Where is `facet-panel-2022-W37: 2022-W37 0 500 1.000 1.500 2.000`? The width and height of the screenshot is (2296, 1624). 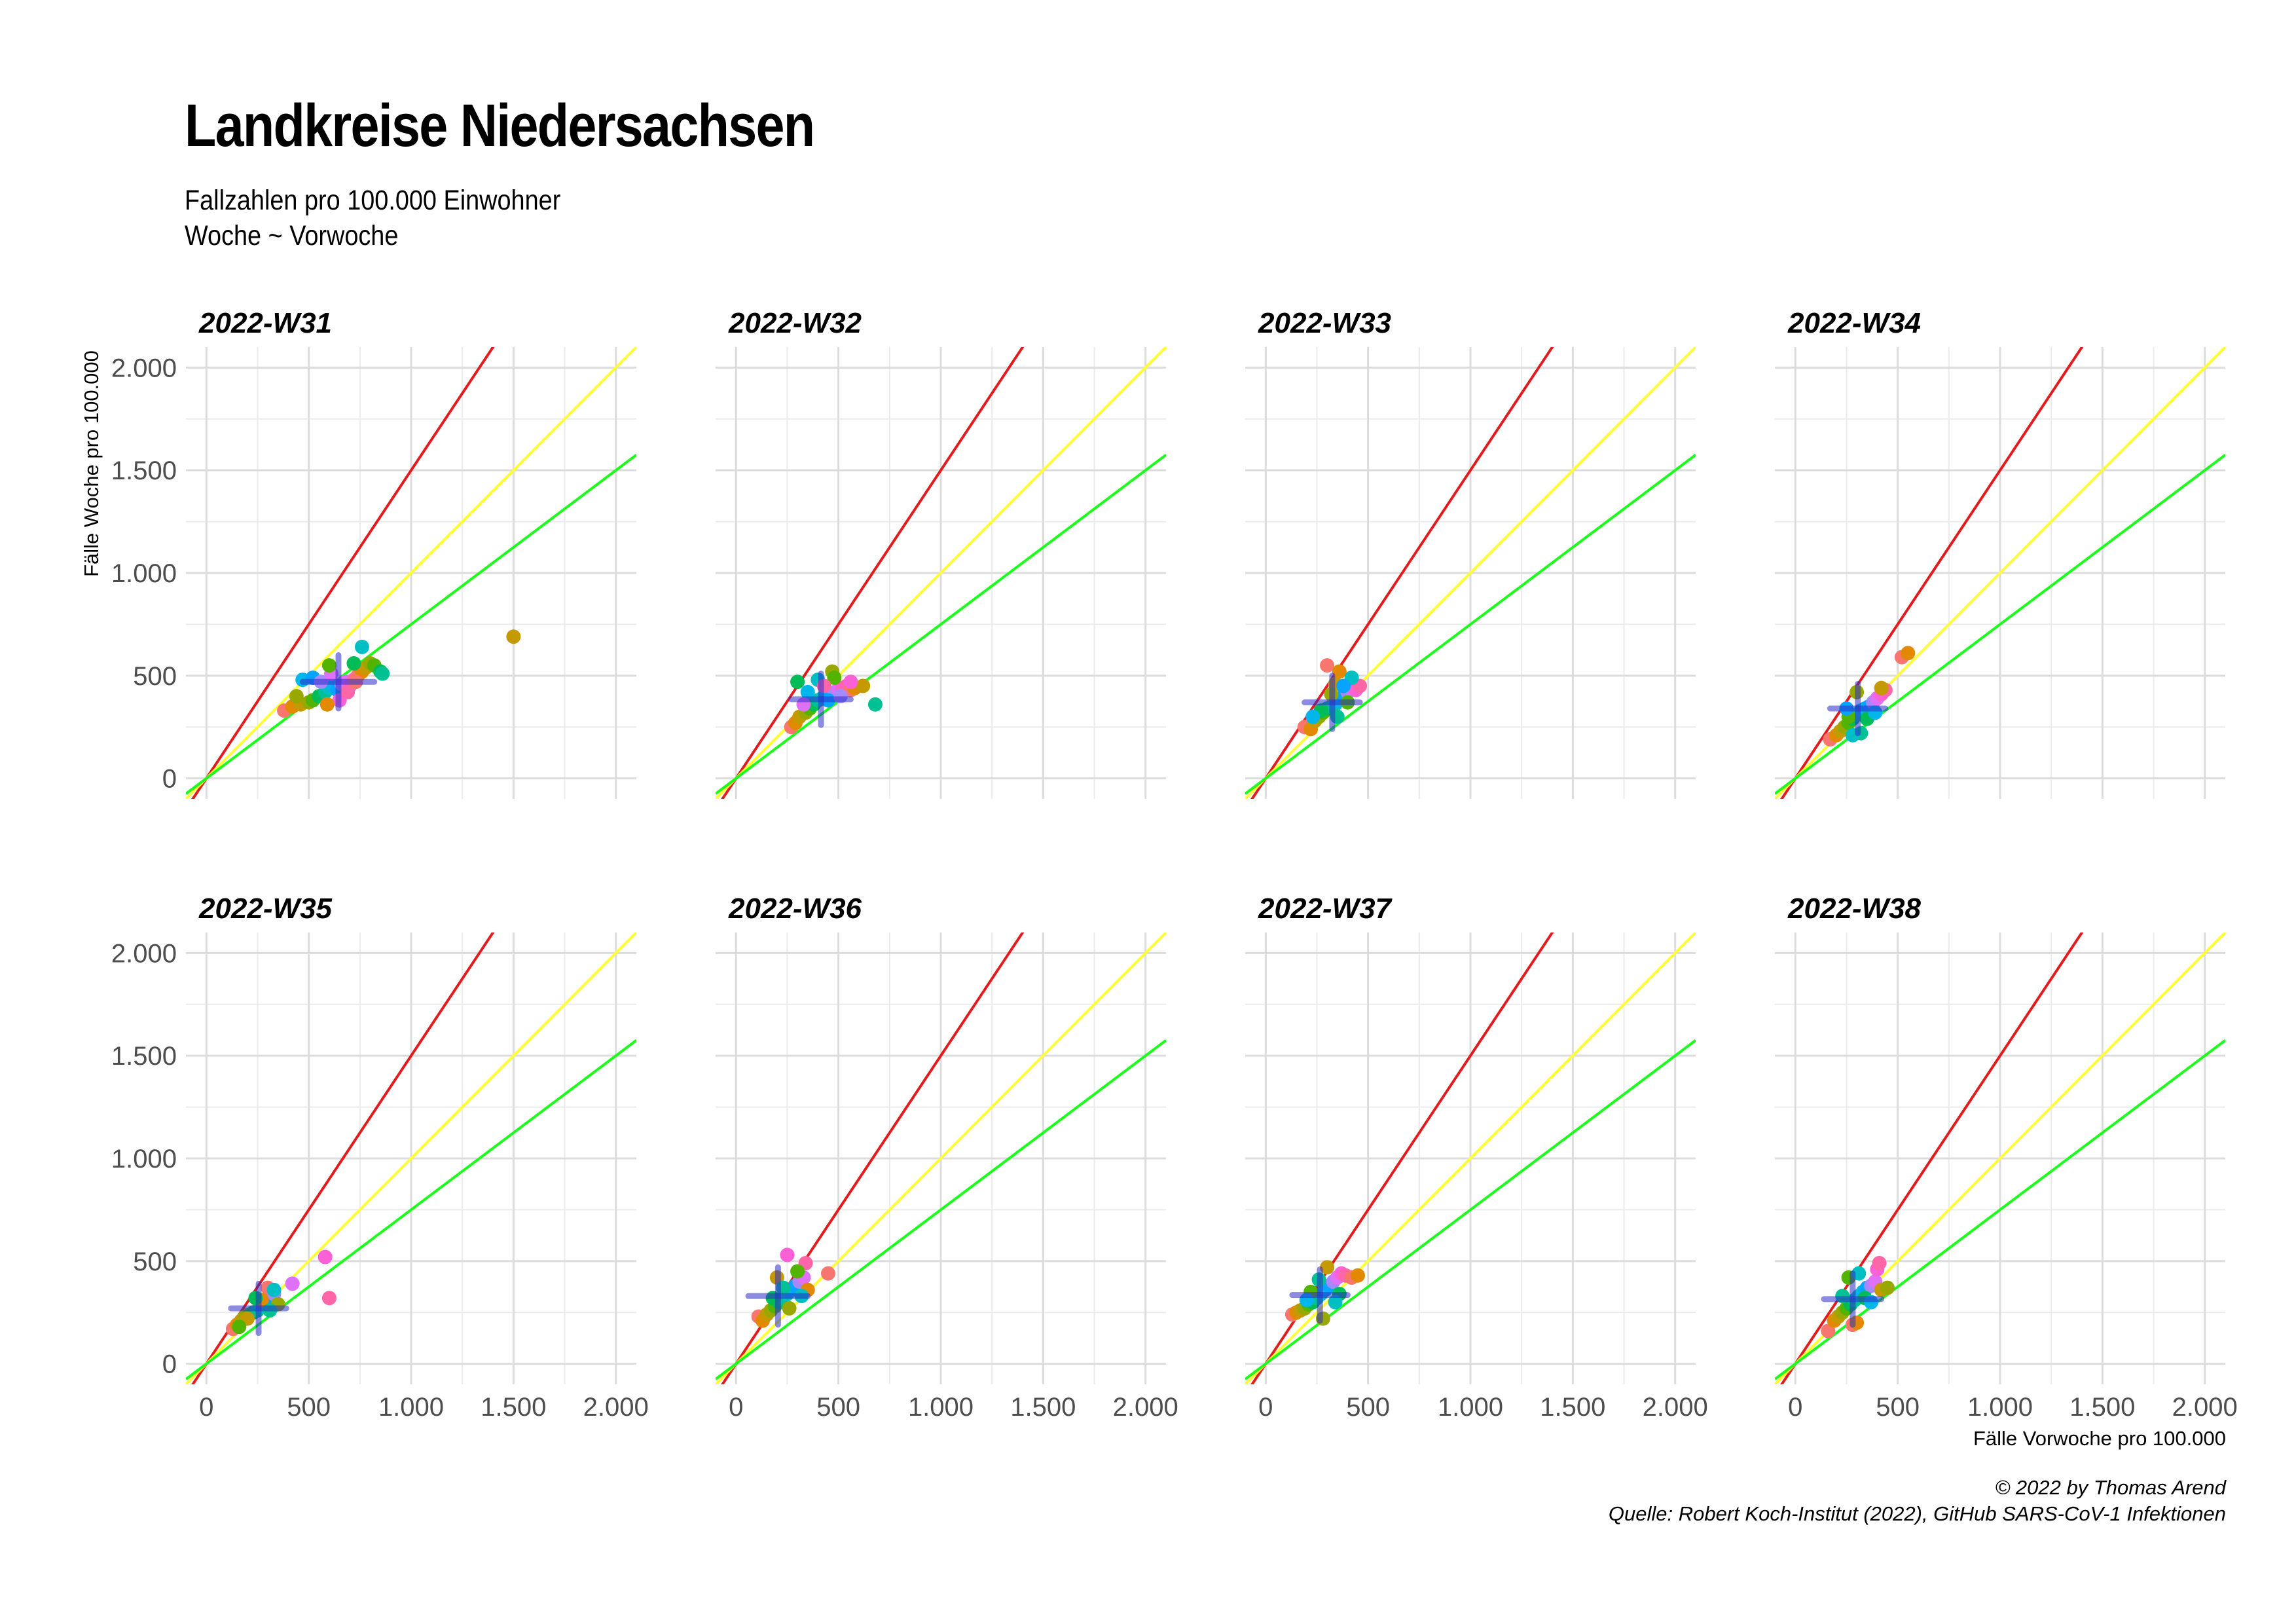
facet-panel-2022-W37: 2022-W37 0 500 1.000 1.500 2.000 is located at coordinates (1476, 1157).